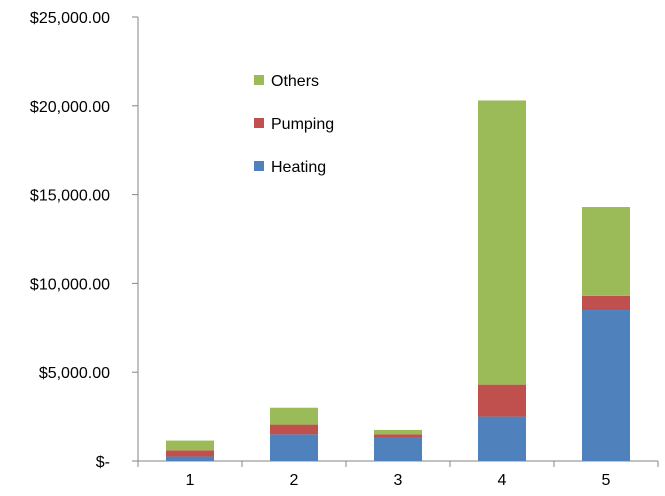 The height and width of the screenshot is (496, 665). Describe the element at coordinates (259, 123) in the screenshot. I see `legend-swatch-pumping` at that location.